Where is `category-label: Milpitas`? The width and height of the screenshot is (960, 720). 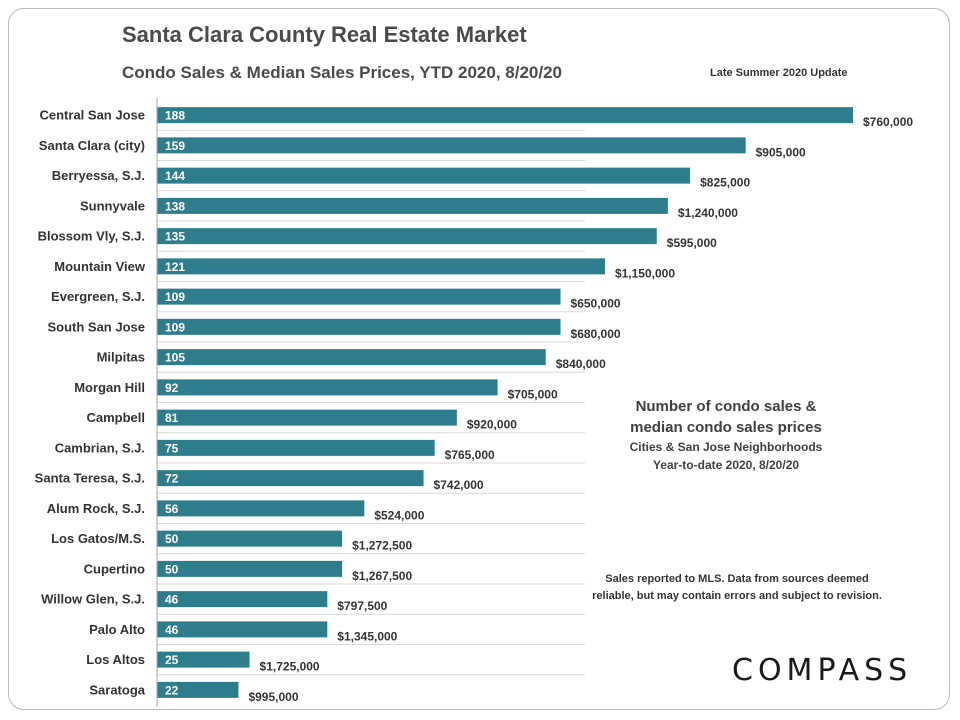 category-label: Milpitas is located at coordinates (121, 357).